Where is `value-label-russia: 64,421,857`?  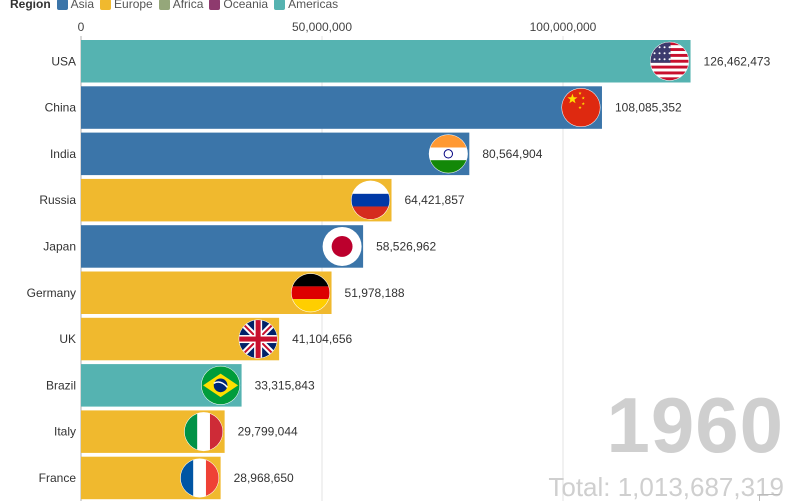
value-label-russia: 64,421,857 is located at coordinates (435, 200).